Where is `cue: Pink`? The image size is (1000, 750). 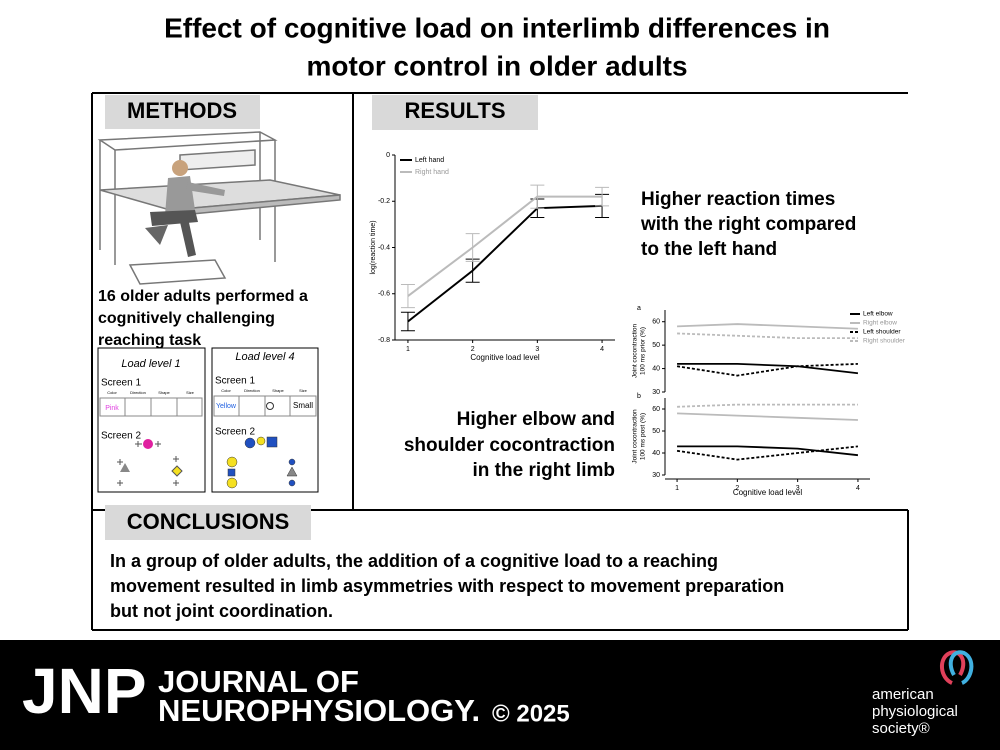
cue: Pink is located at coordinates (112, 408).